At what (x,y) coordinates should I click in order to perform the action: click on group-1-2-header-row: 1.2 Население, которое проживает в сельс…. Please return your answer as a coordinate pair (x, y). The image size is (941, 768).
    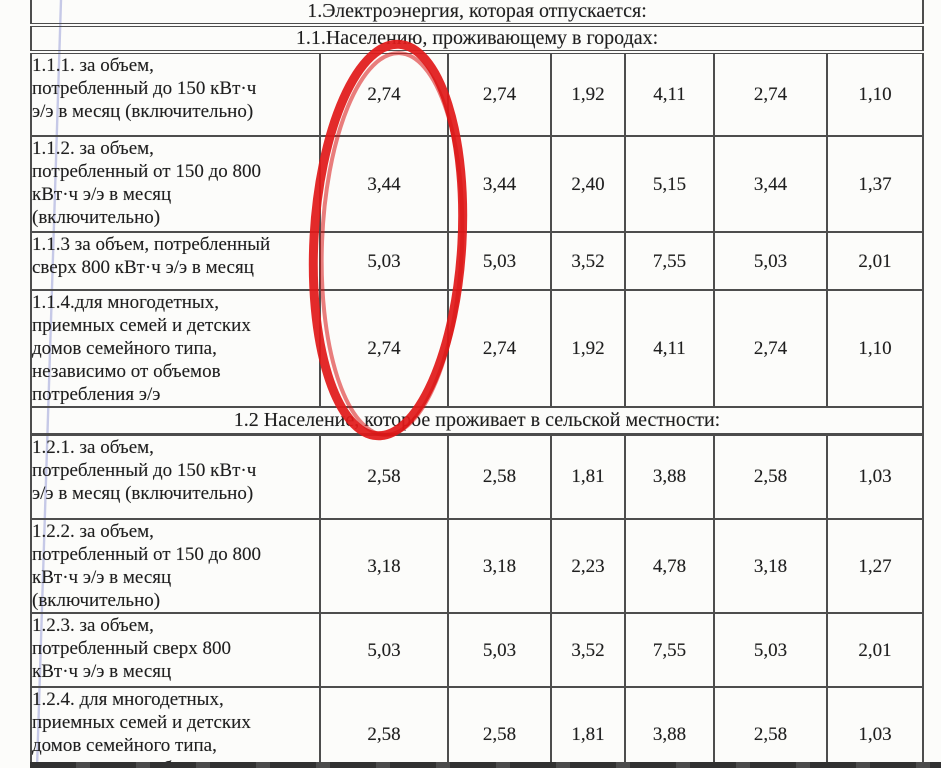
    Looking at the image, I should click on (477, 421).